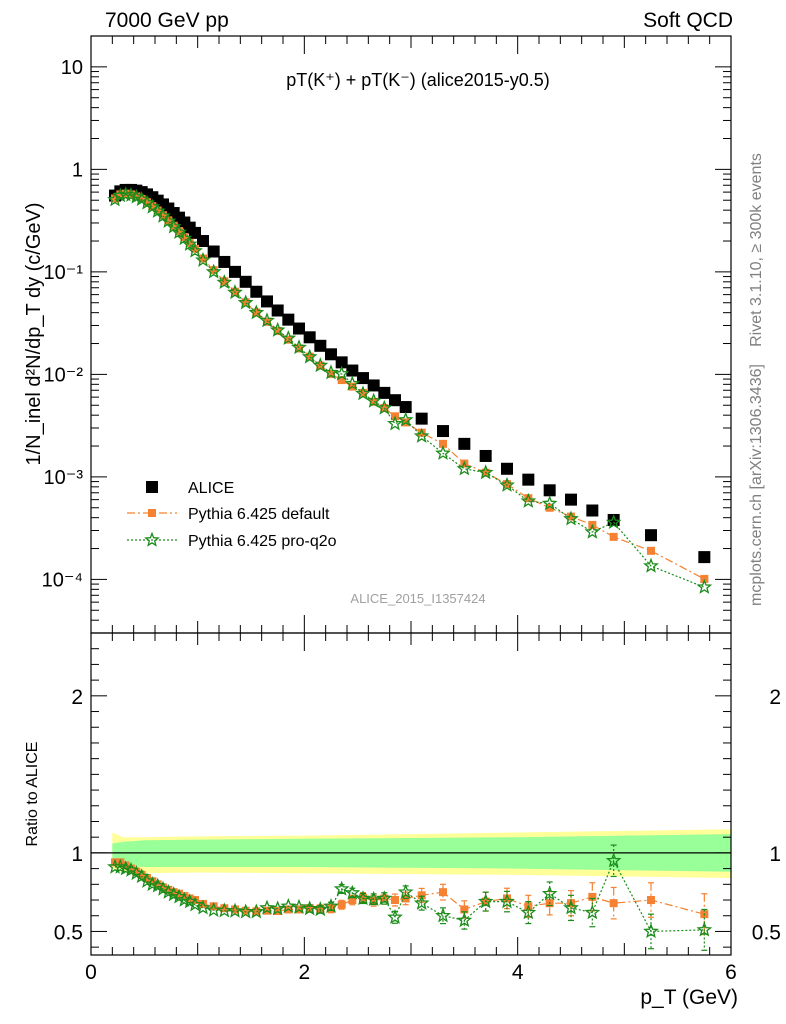  What do you see at coordinates (688, 20) in the screenshot?
I see `header-right: Soft QCD` at bounding box center [688, 20].